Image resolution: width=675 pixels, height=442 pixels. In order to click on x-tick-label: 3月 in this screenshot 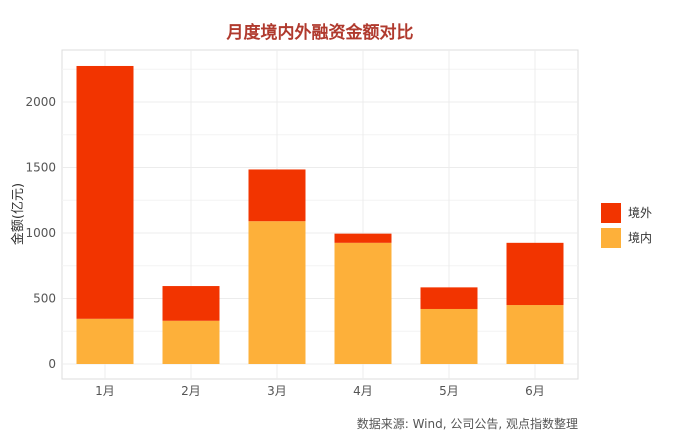, I will do `click(277, 391)`.